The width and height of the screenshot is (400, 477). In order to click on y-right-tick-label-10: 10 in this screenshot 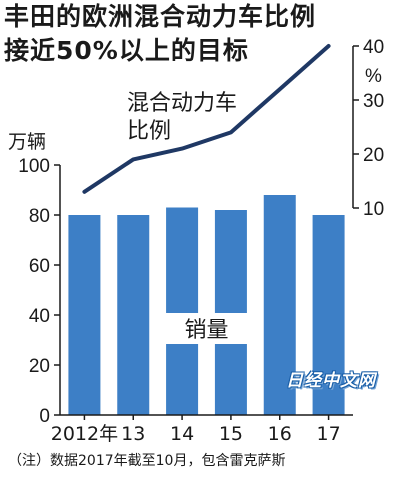, I will do `click(373, 209)`.